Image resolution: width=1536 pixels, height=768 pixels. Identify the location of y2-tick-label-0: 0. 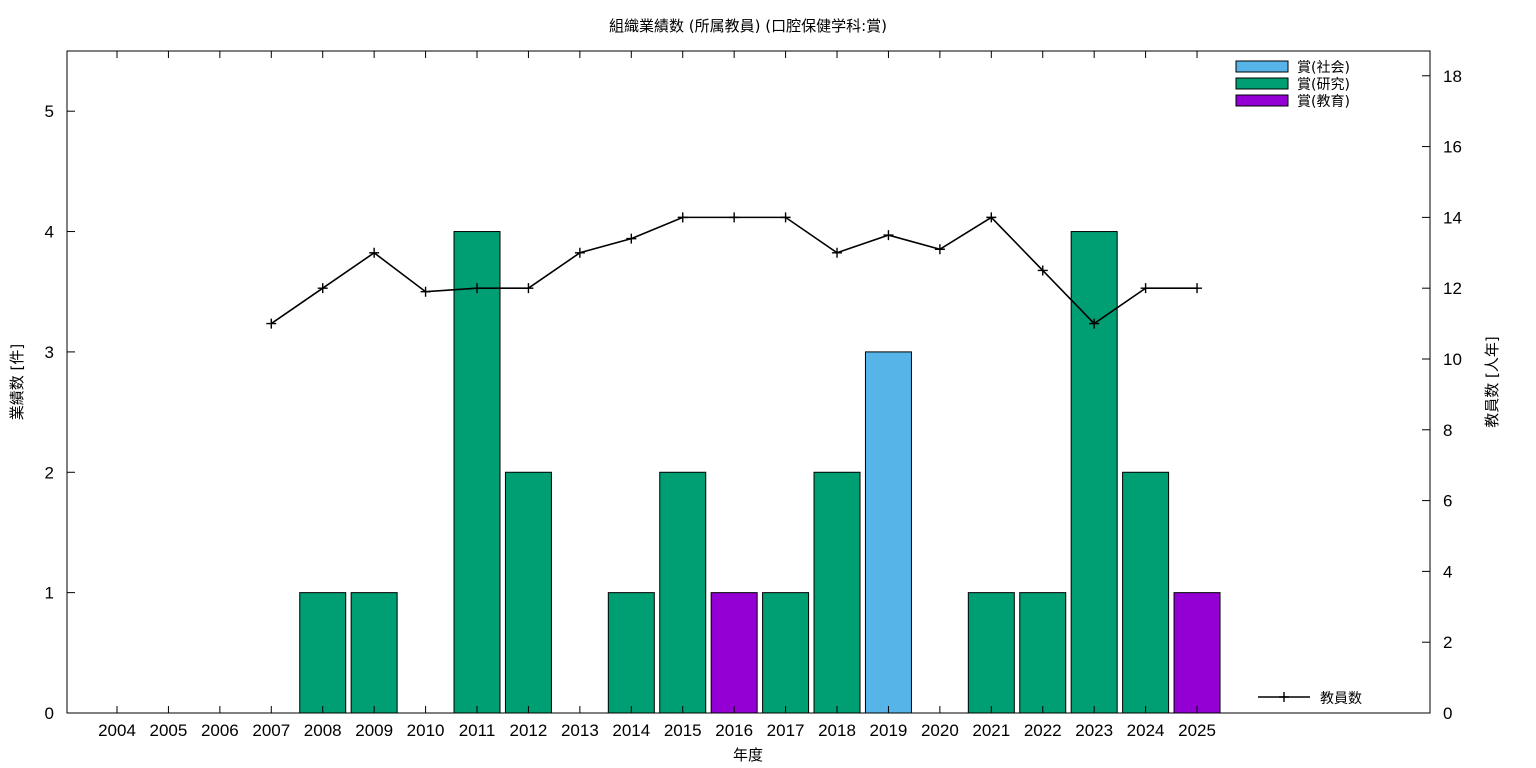
(1447, 713).